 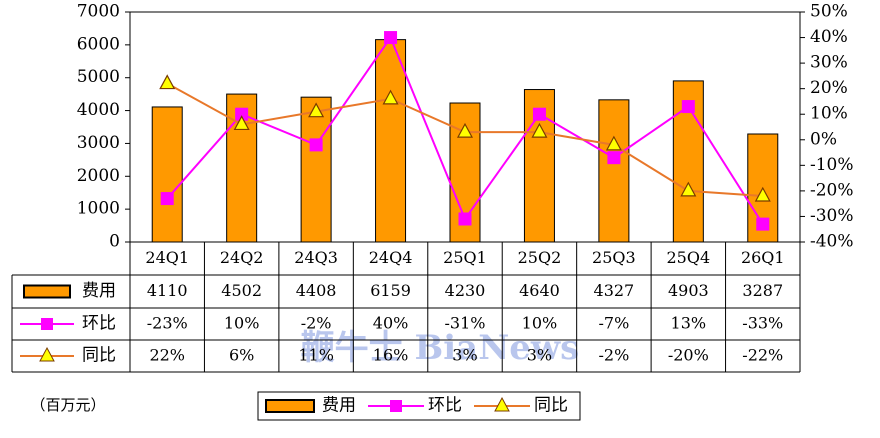 I want to click on x-tick-label: 24Q2, so click(x=242, y=257).